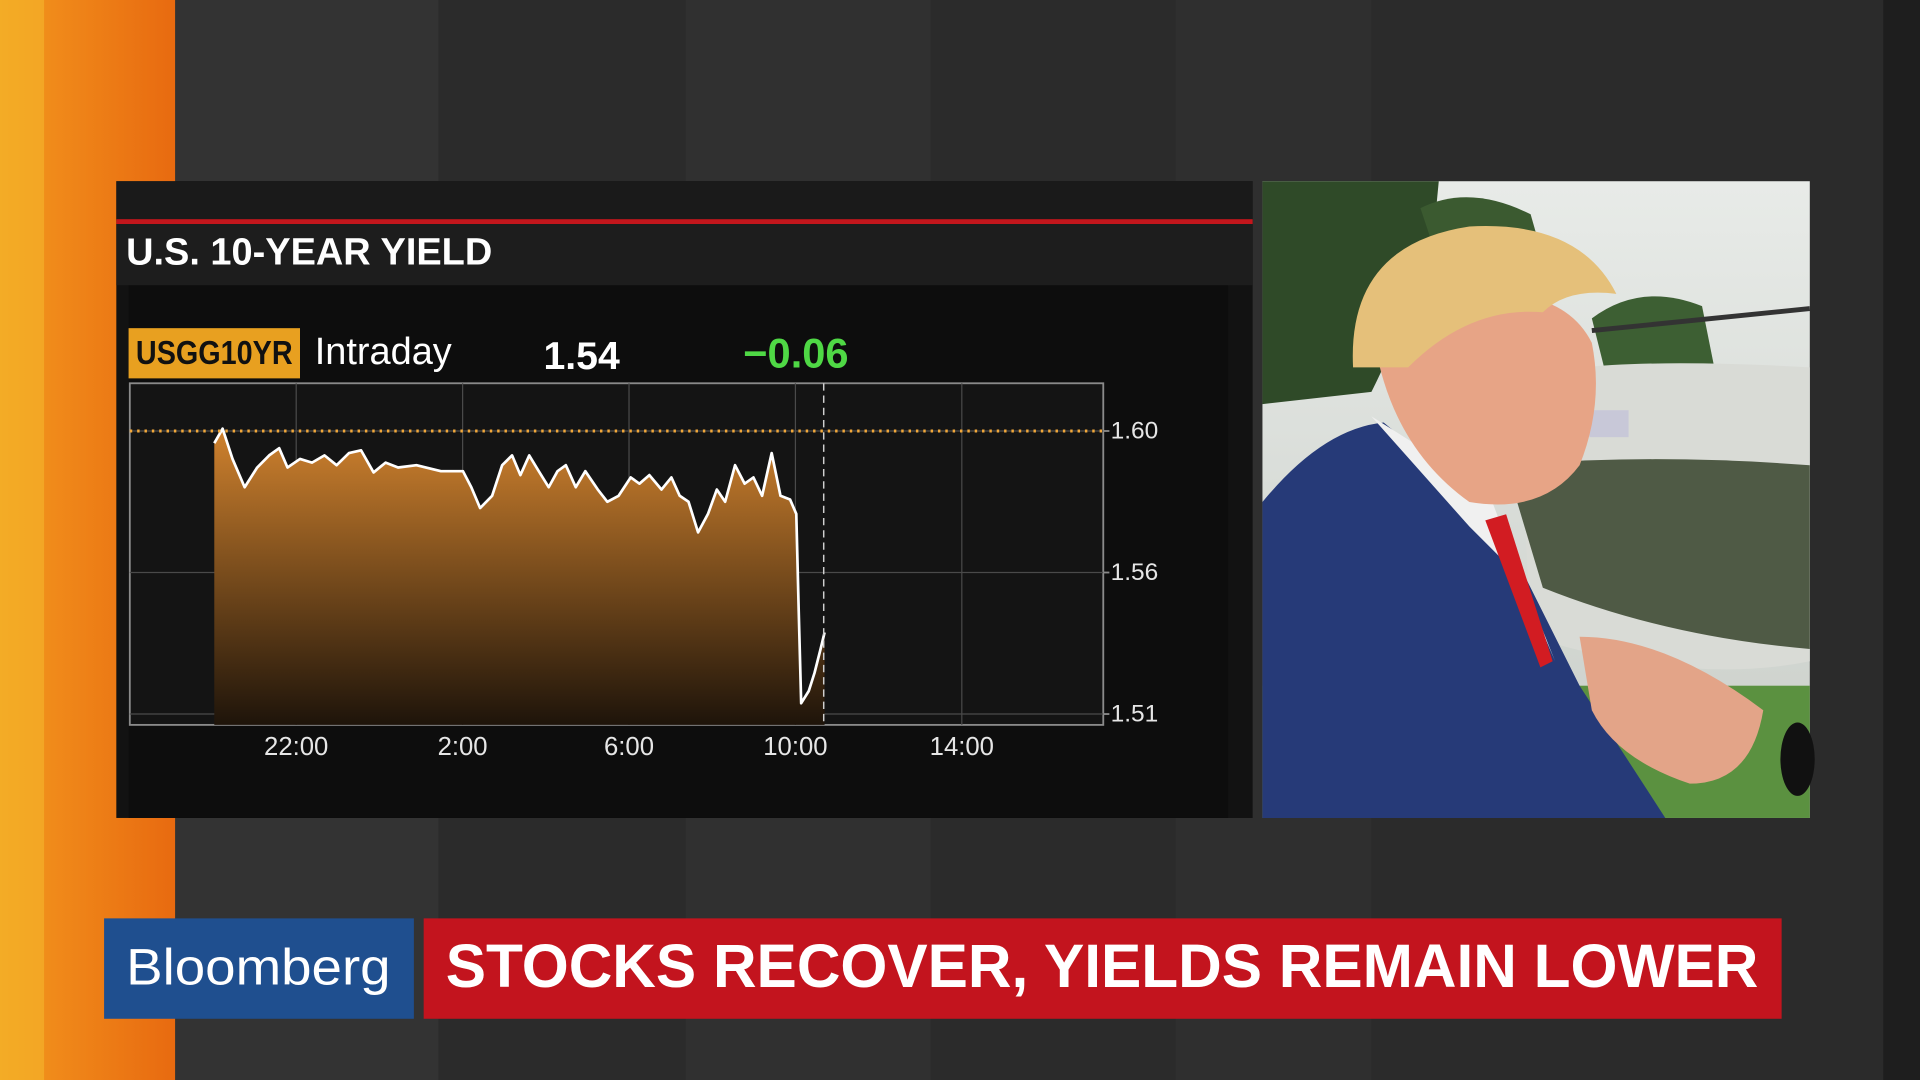  Describe the element at coordinates (629, 747) in the screenshot. I see `x-tick-label: 6:00` at that location.